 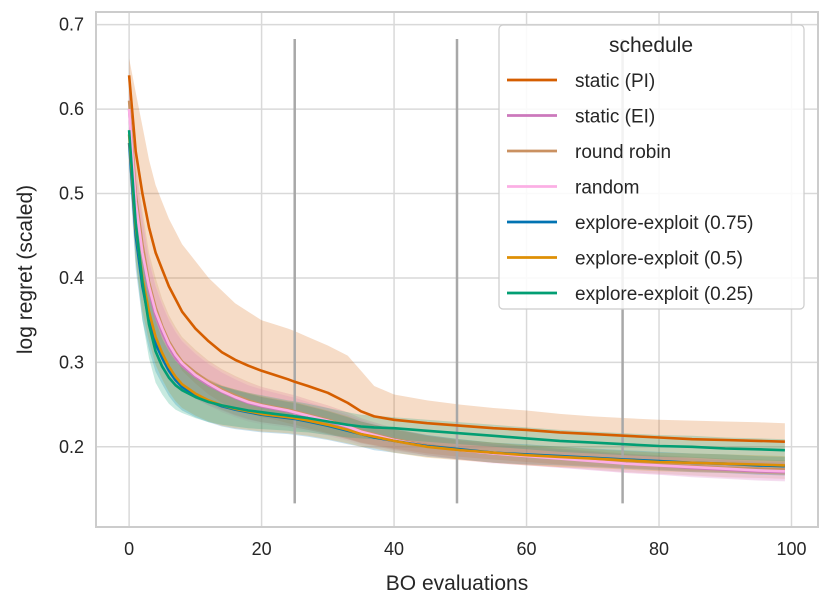 What do you see at coordinates (664, 223) in the screenshot?
I see `legend-entry: explore-exploit (0.75)` at bounding box center [664, 223].